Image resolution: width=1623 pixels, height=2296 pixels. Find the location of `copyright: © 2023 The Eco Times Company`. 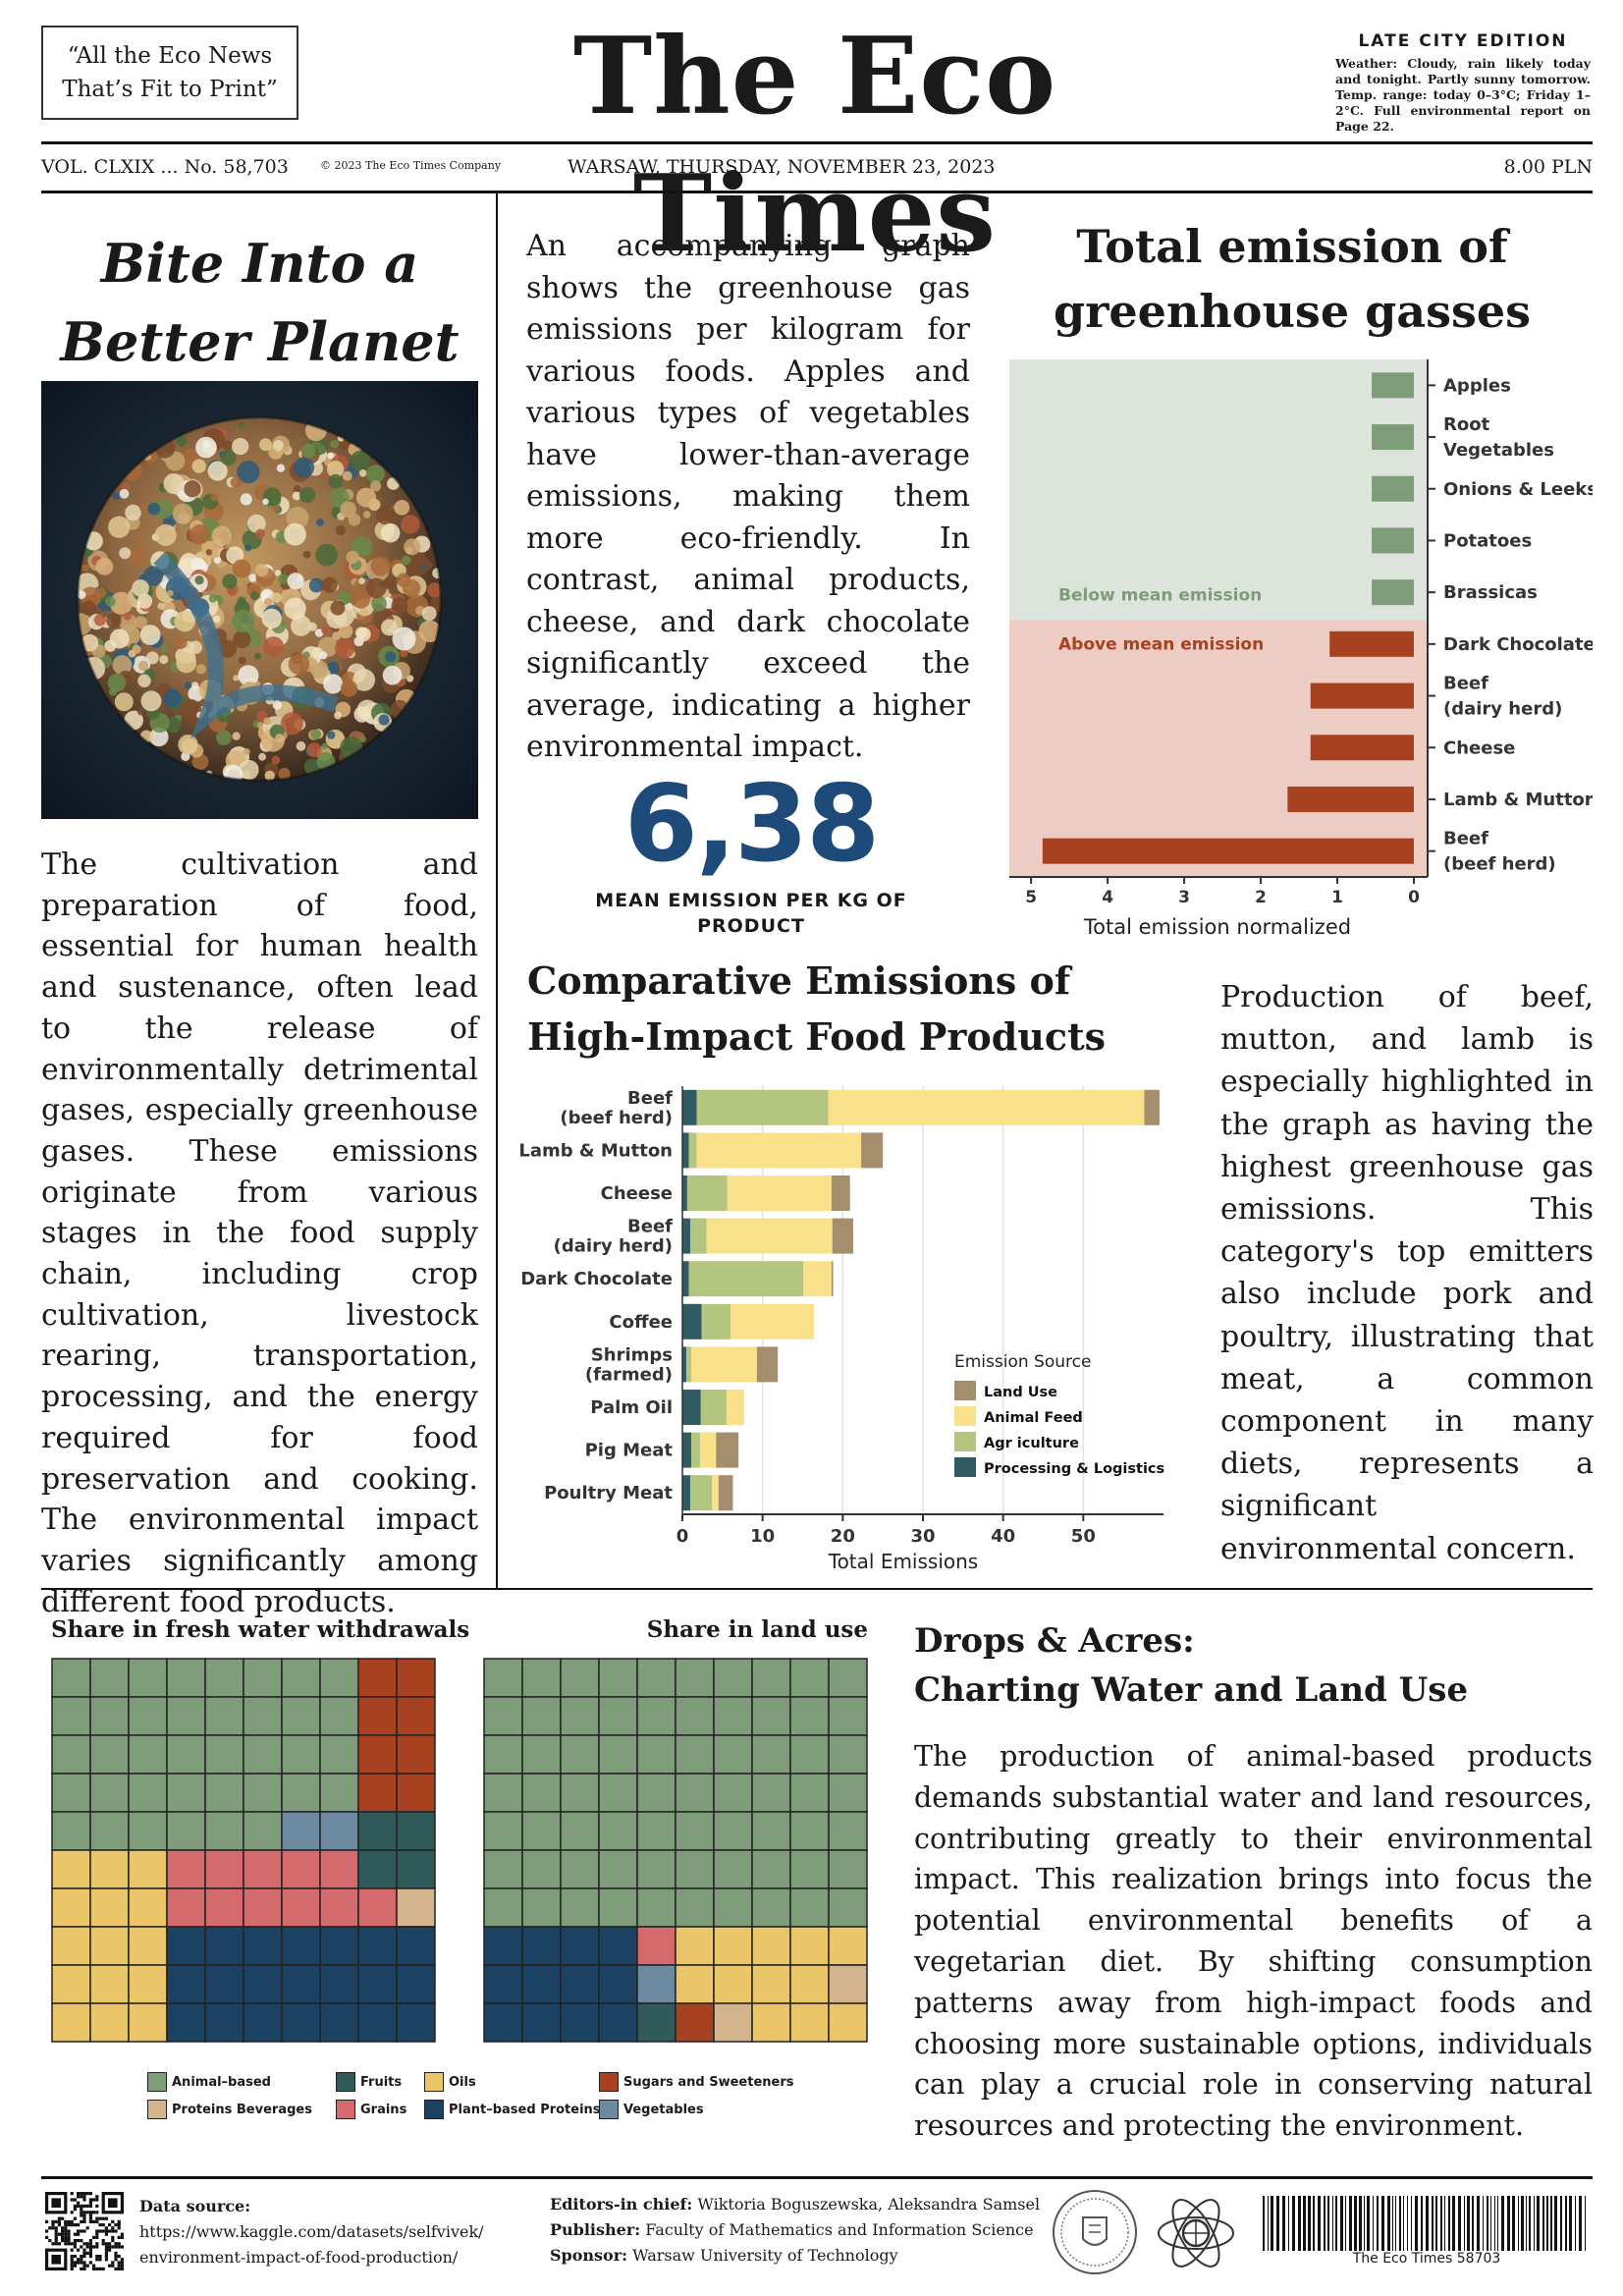

copyright: © 2023 The Eco Times Company is located at coordinates (411, 165).